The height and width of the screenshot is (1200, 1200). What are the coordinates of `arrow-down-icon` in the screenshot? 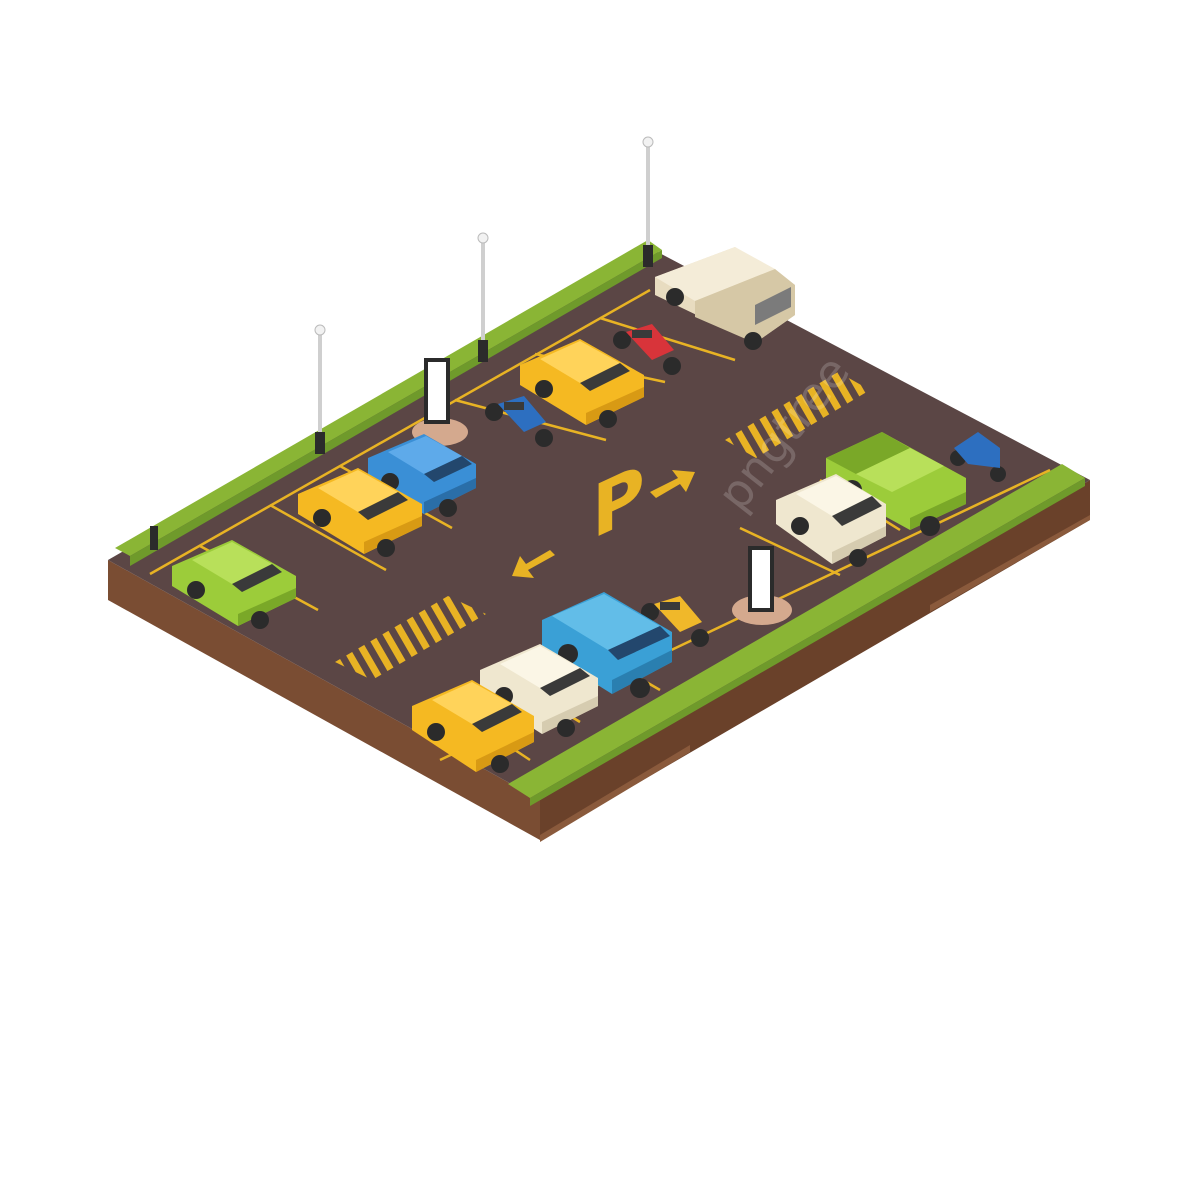 It's located at (533, 564).